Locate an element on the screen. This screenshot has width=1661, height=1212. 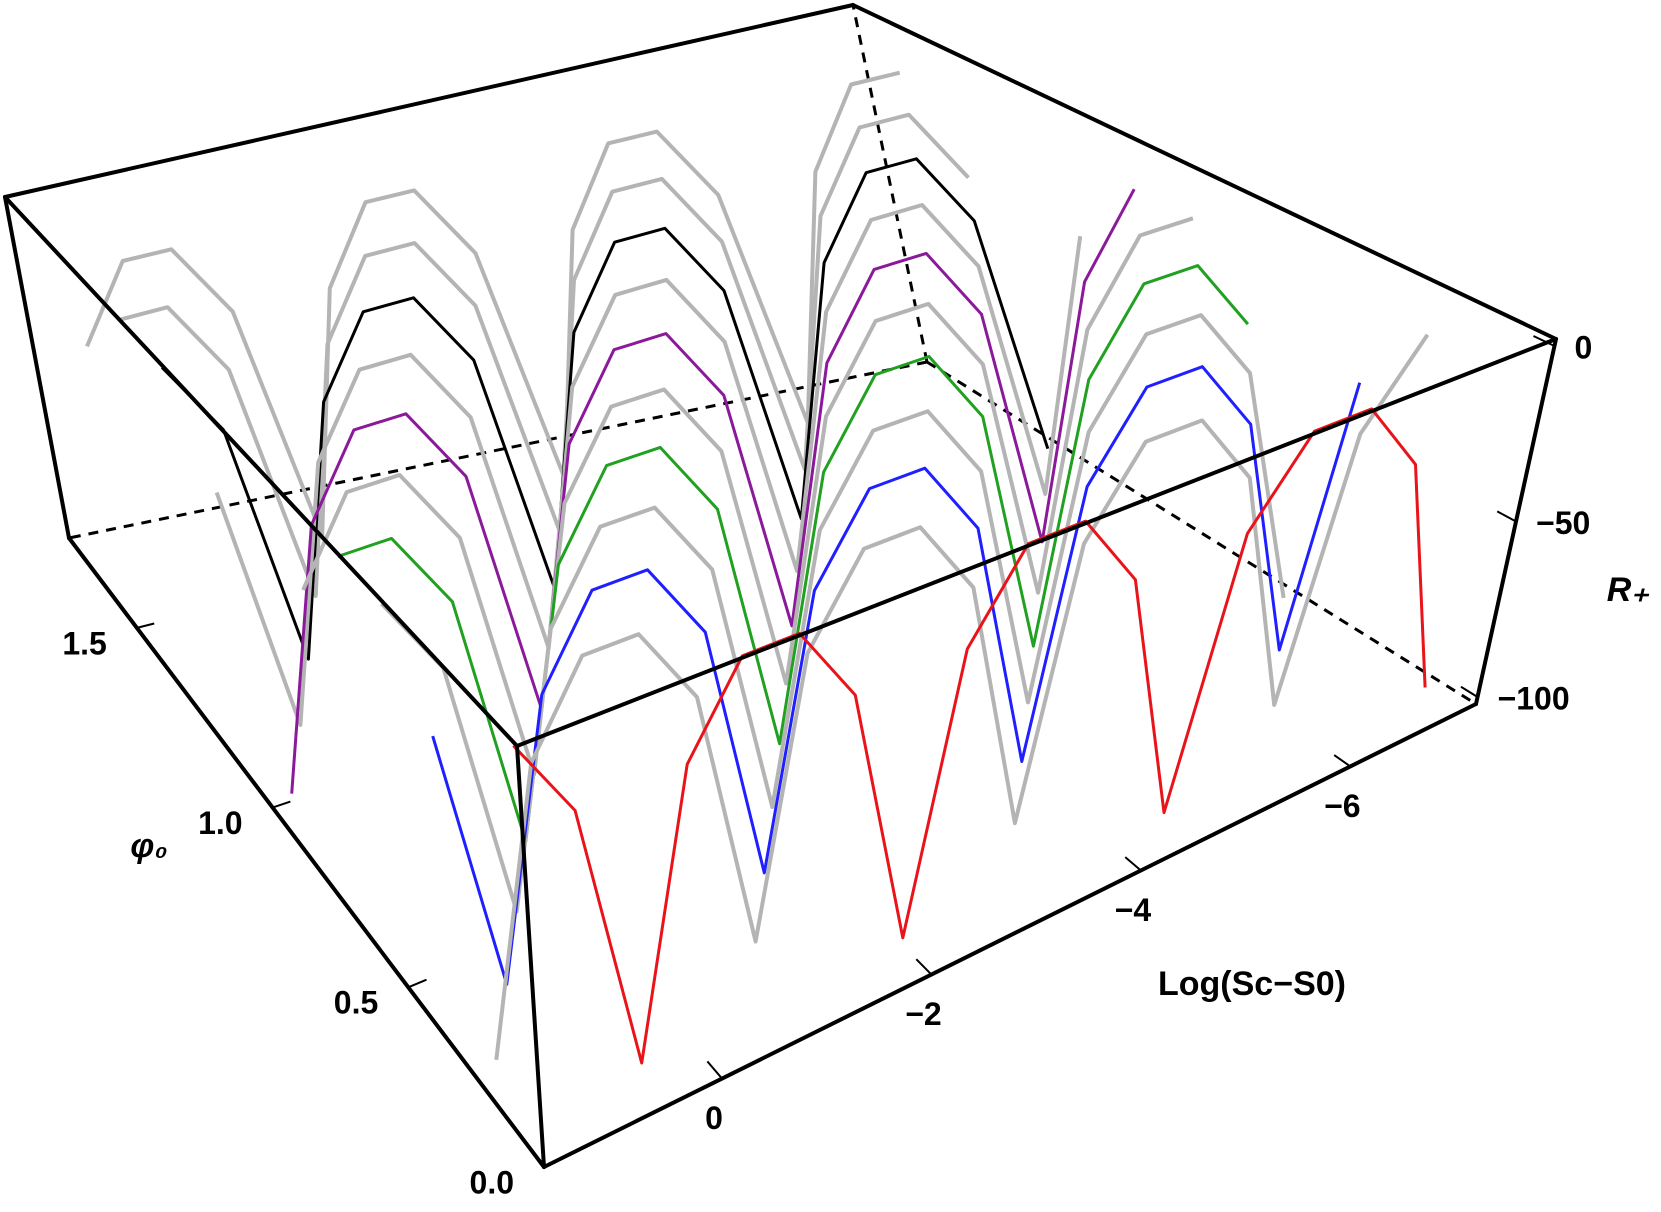
z-tick-label: 0 is located at coordinates (1583, 347).